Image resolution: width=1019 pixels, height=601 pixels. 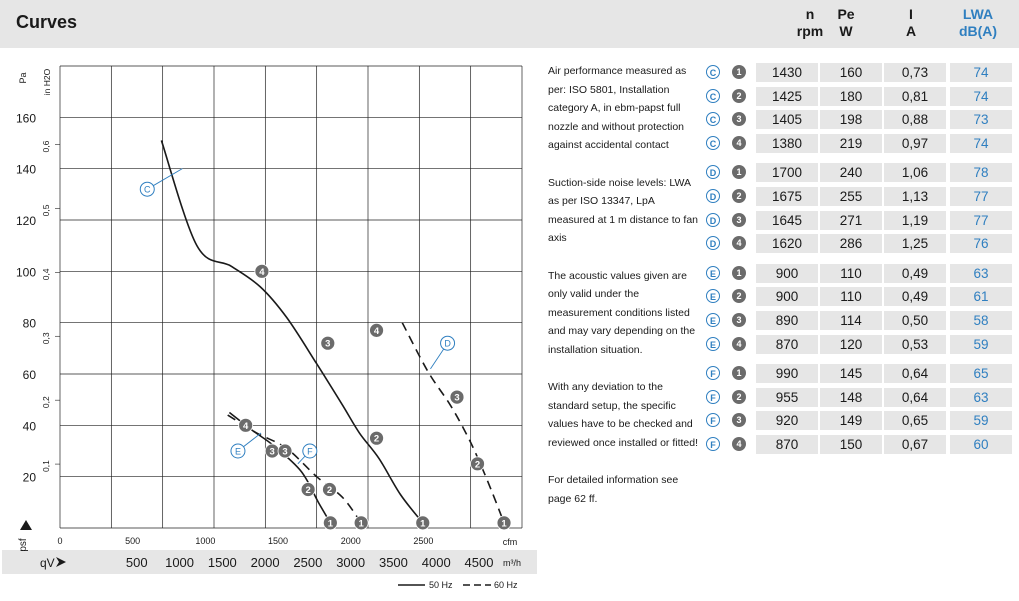 What do you see at coordinates (26, 221) in the screenshot?
I see `y-tick-label-pa: 120` at bounding box center [26, 221].